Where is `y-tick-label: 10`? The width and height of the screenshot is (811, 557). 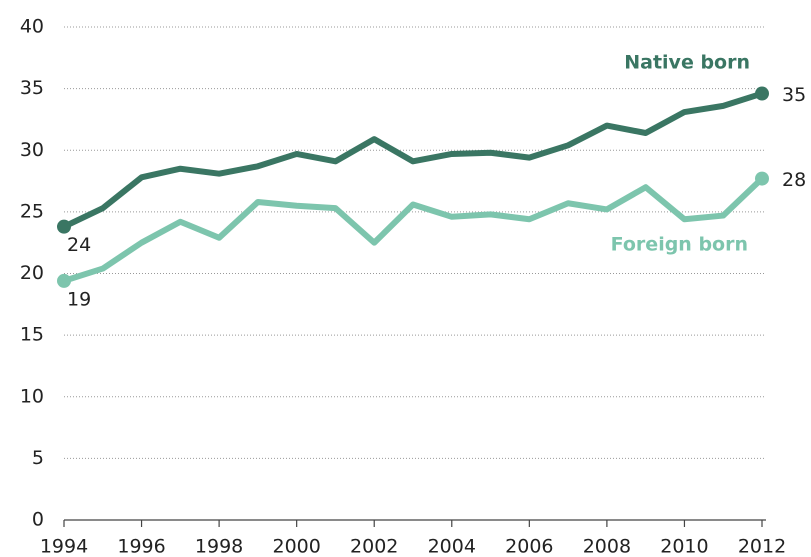 y-tick-label: 10 is located at coordinates (32, 396).